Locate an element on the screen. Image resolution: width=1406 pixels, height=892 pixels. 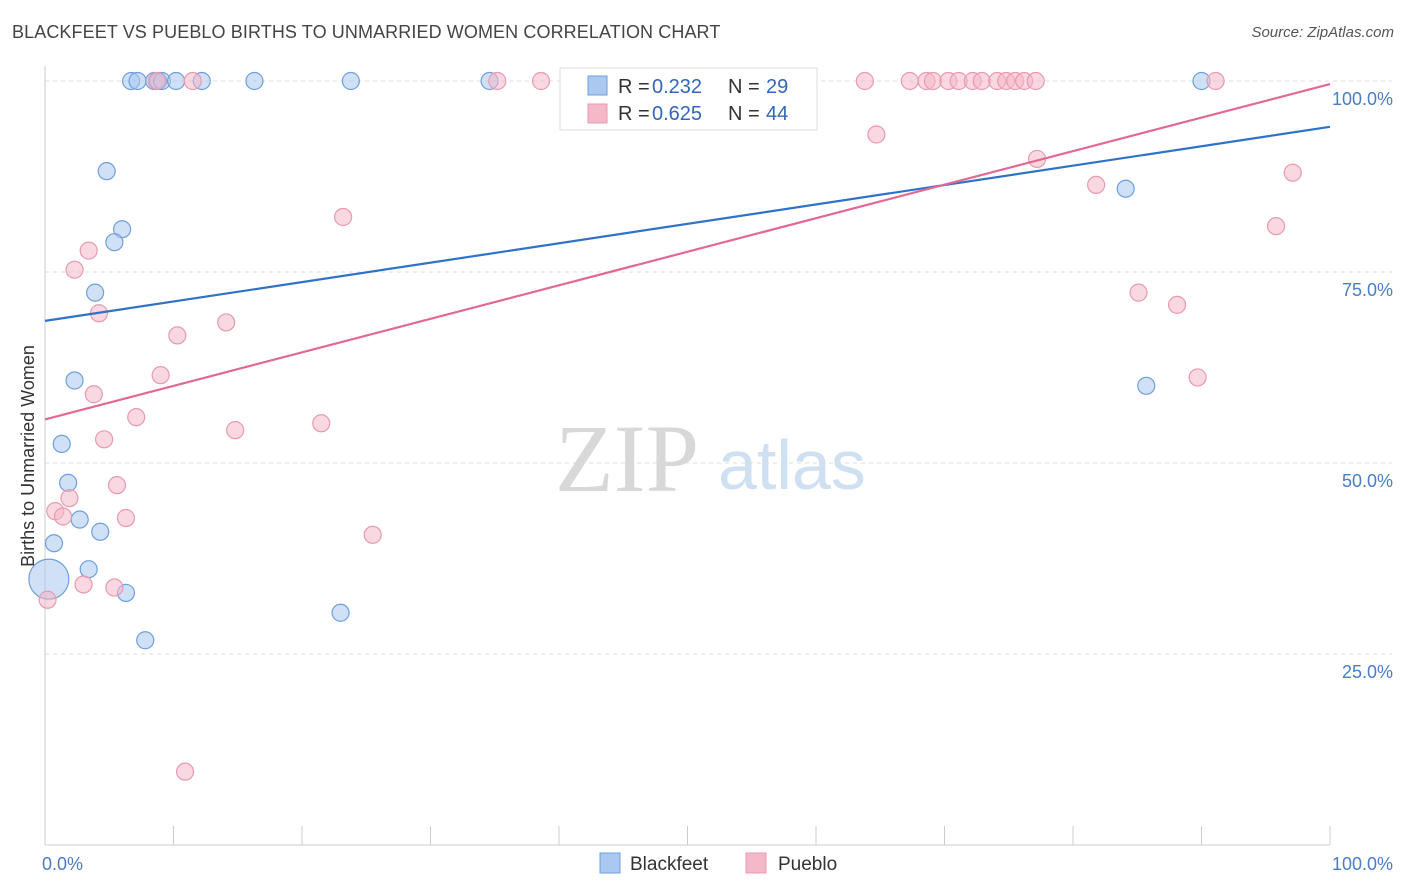
bottom-legend-label-pueblo: Pueblo is located at coordinates (807, 864).